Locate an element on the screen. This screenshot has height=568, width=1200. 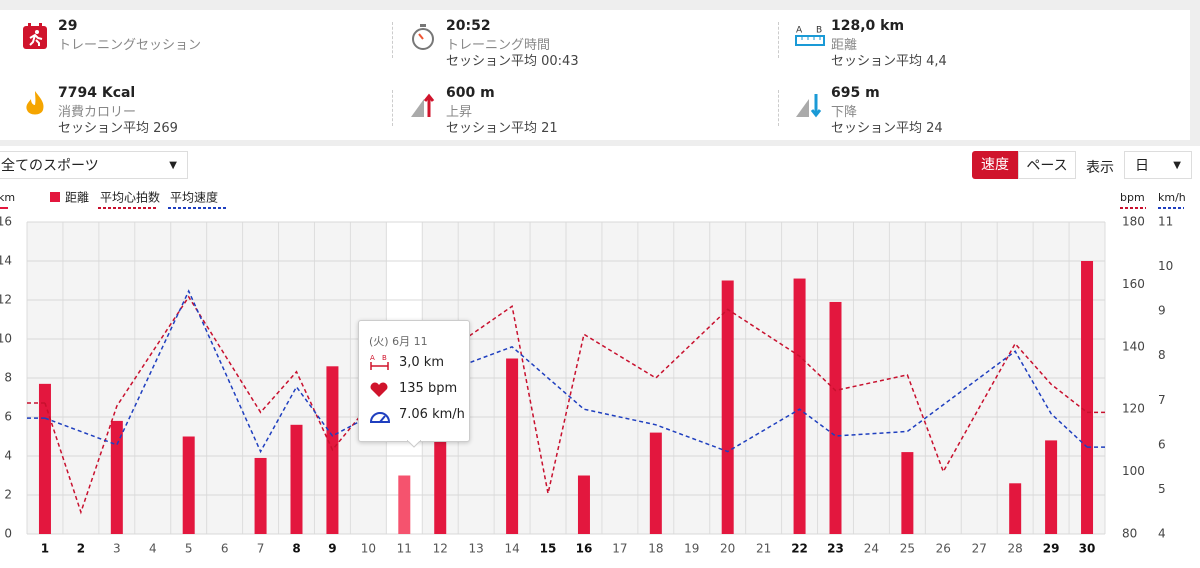
y-tick-label: 12 is located at coordinates (6, 300).